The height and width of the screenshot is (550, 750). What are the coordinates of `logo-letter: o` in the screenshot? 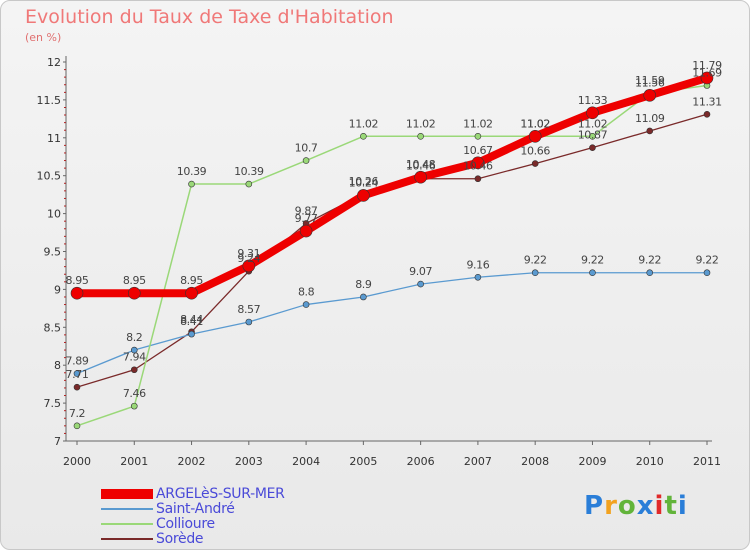 It's located at (627, 506).